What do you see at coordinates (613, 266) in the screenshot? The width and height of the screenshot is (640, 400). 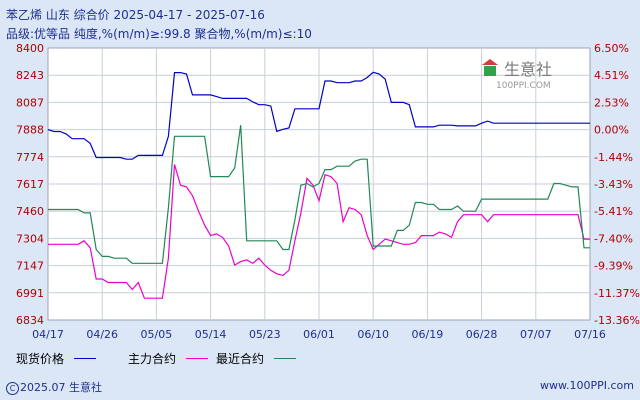 I see `y-right-tick-label: -9.39%` at bounding box center [613, 266].